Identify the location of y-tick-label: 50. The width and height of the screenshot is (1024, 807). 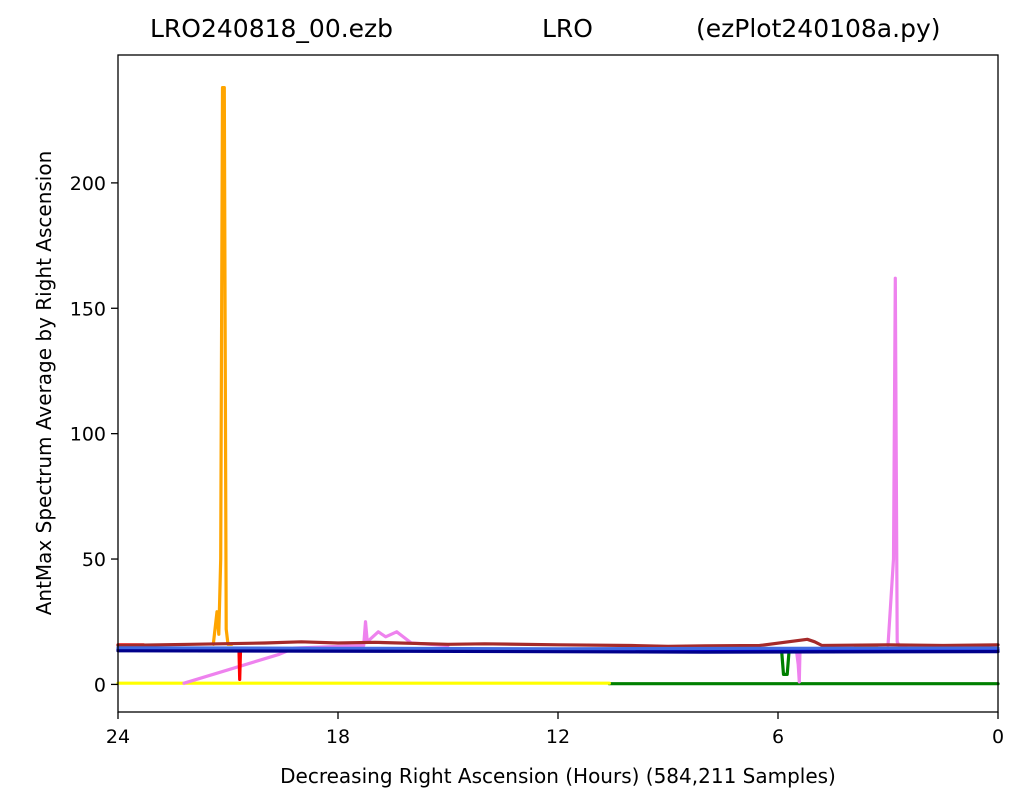
(94, 560).